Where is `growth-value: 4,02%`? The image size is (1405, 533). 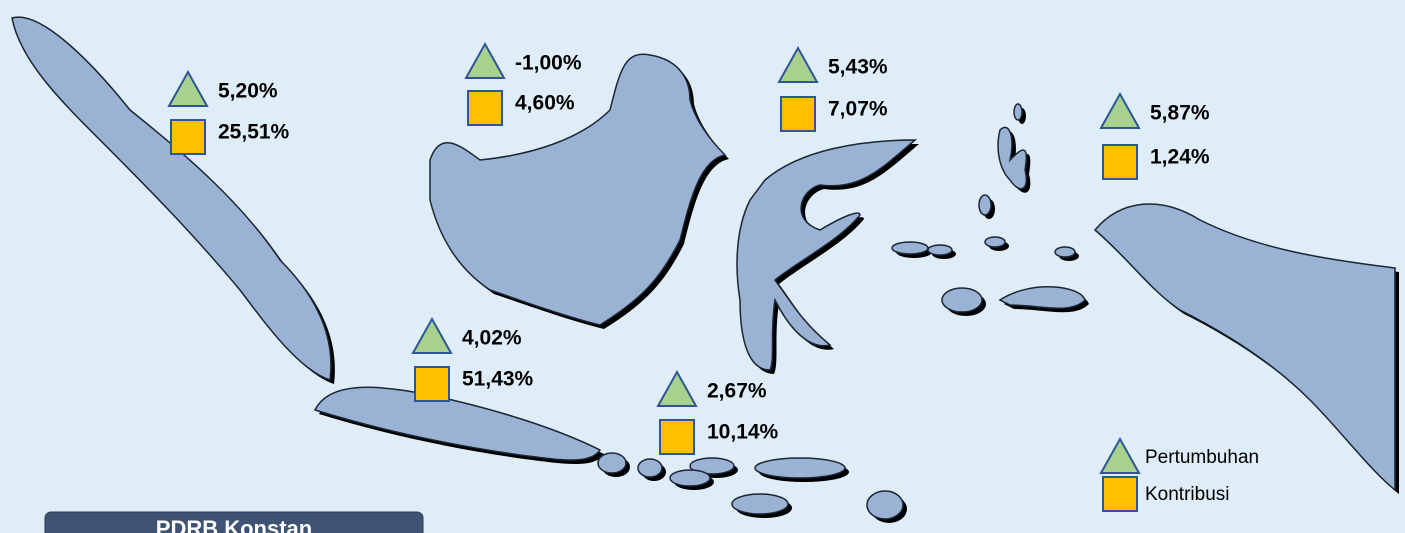 growth-value: 4,02% is located at coordinates (492, 338).